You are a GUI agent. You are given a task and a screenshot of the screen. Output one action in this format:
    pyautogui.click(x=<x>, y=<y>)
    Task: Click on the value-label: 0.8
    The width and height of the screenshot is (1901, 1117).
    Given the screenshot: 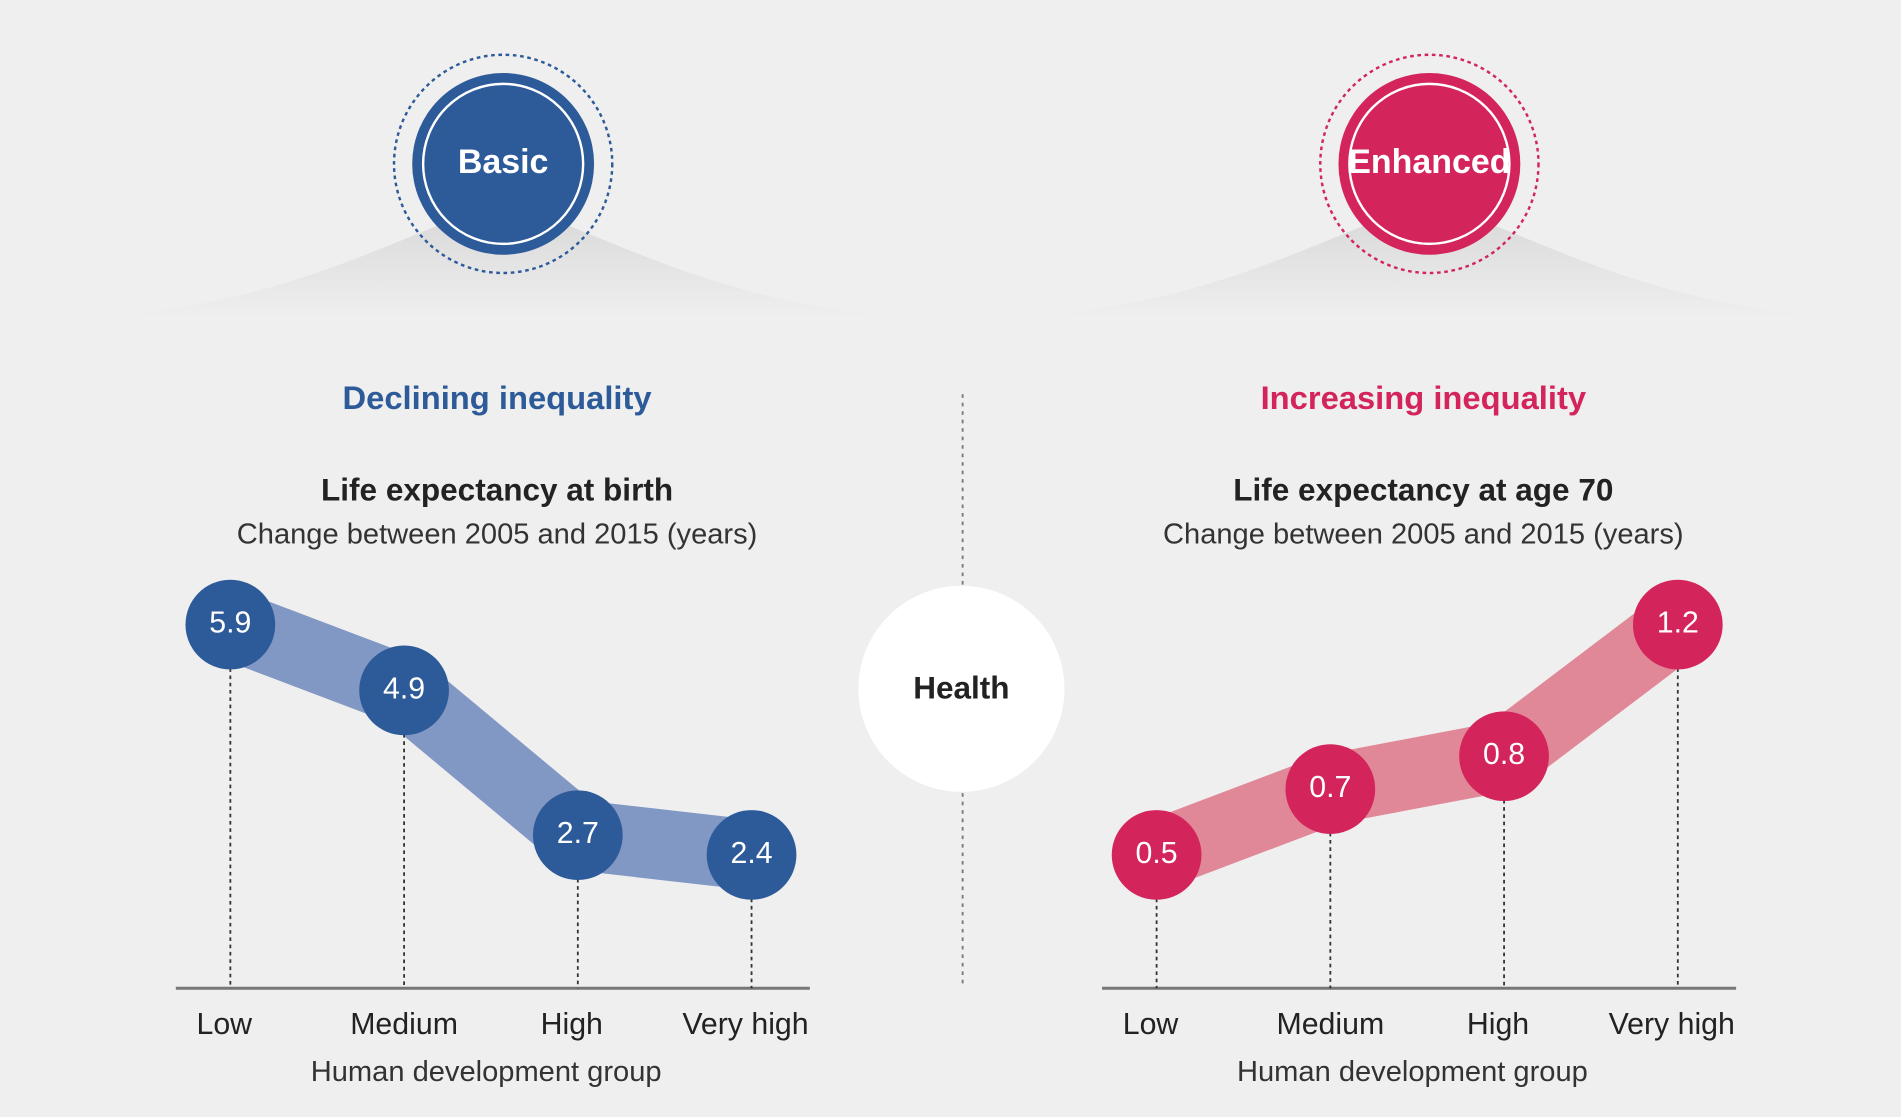 What is the action you would take?
    pyautogui.click(x=1504, y=754)
    